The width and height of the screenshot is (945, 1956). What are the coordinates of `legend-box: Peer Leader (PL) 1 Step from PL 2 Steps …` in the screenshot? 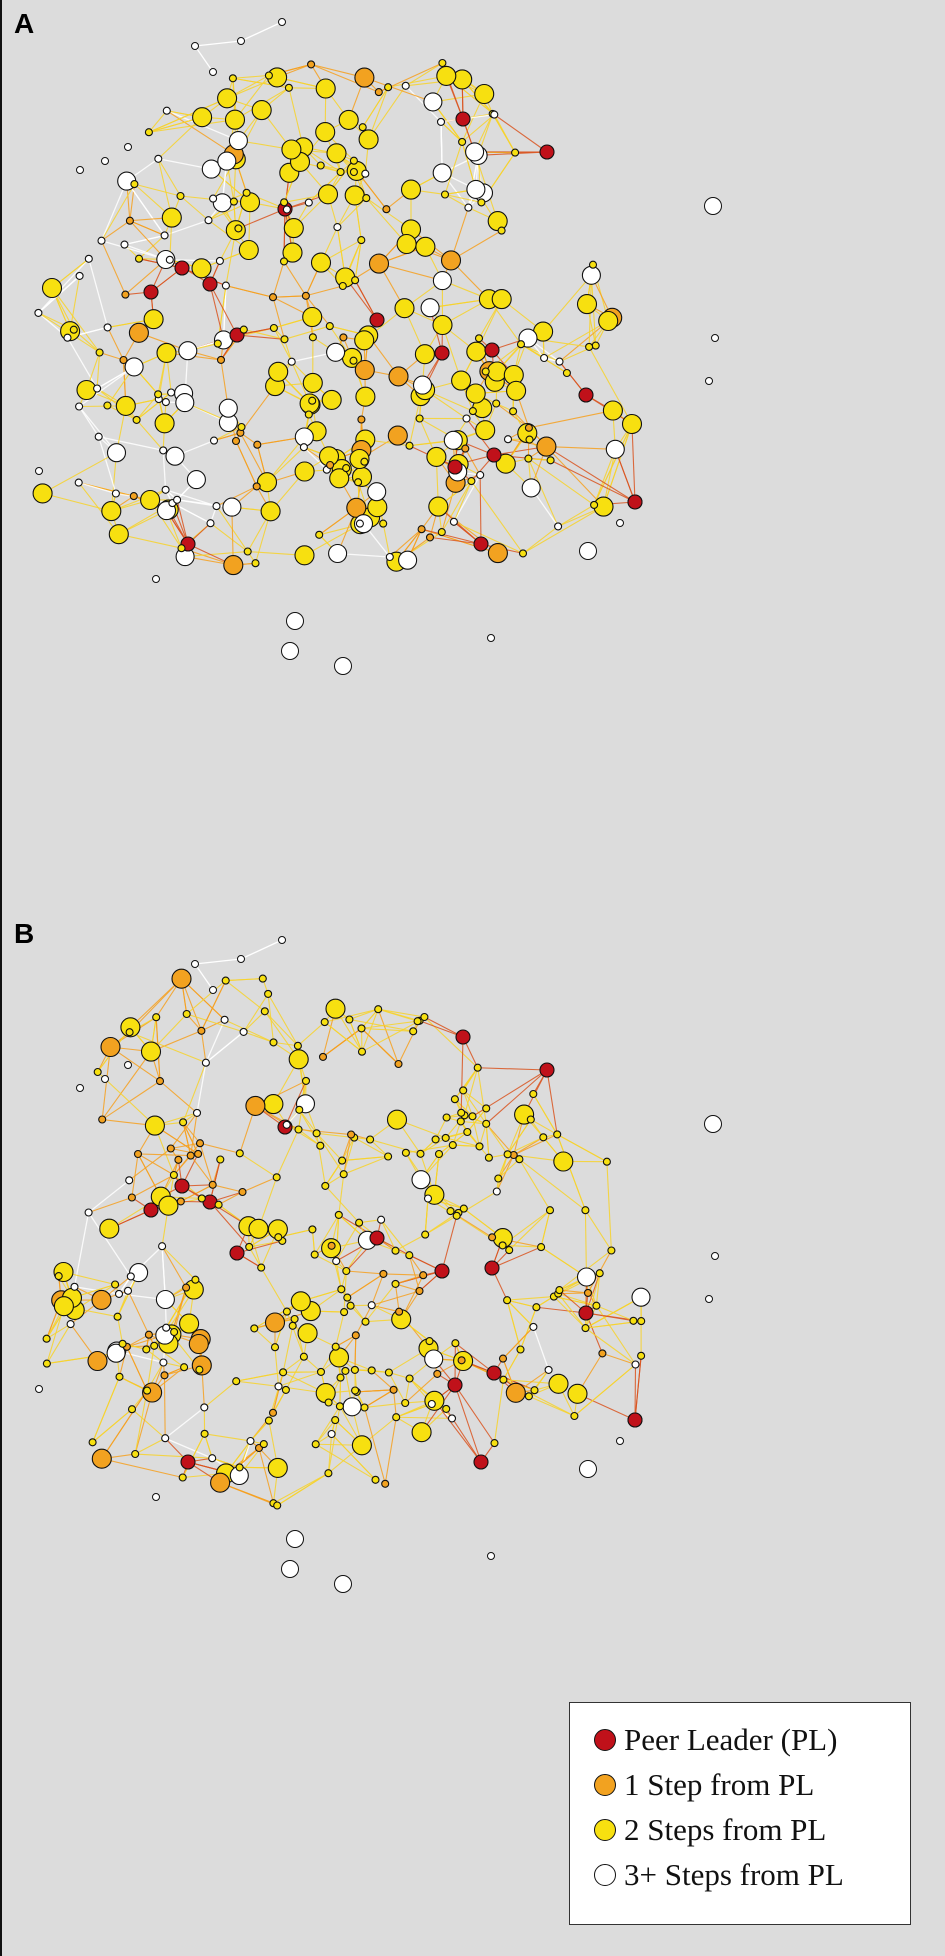 It's located at (740, 1813).